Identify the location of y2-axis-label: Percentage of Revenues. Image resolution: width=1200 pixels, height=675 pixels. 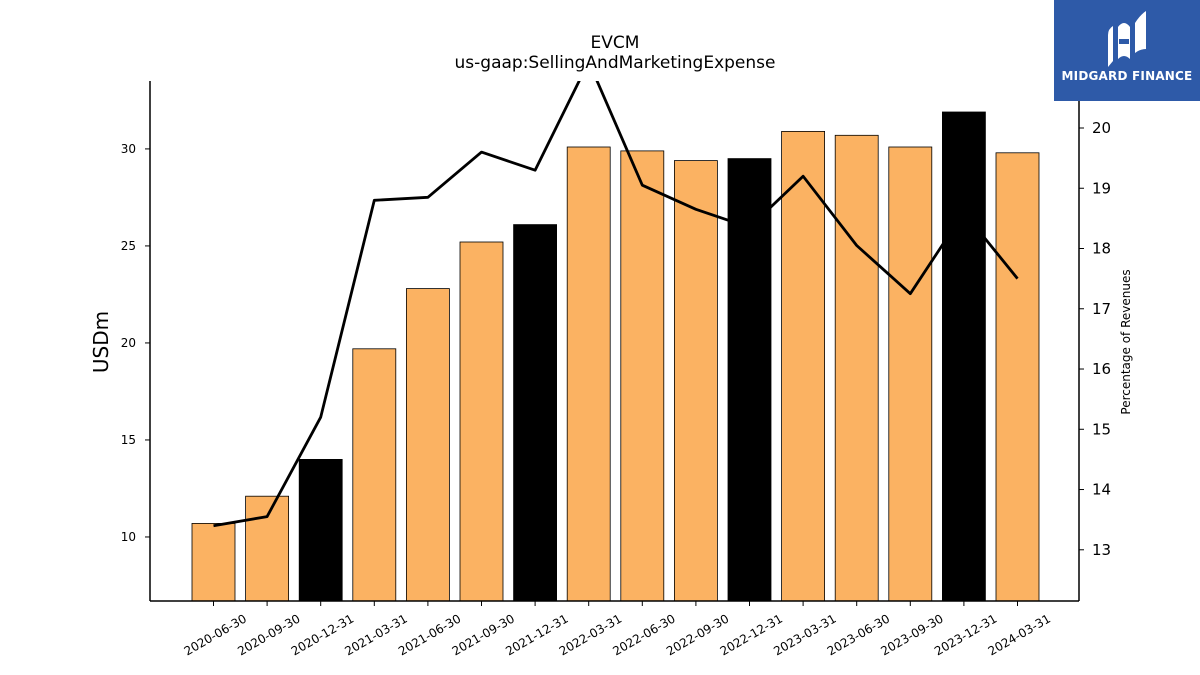
(1126, 341).